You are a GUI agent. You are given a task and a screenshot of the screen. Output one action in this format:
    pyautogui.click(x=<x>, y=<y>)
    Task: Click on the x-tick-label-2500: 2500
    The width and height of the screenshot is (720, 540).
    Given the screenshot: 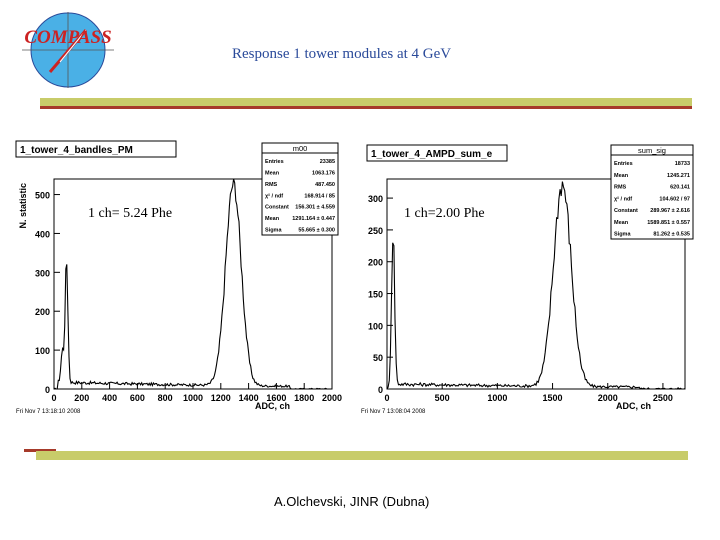 What is the action you would take?
    pyautogui.click(x=663, y=398)
    